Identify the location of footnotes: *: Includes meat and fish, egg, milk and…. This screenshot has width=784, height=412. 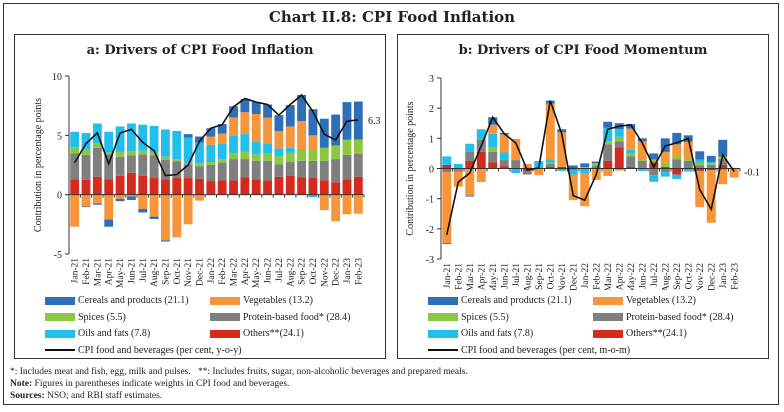
(239, 384).